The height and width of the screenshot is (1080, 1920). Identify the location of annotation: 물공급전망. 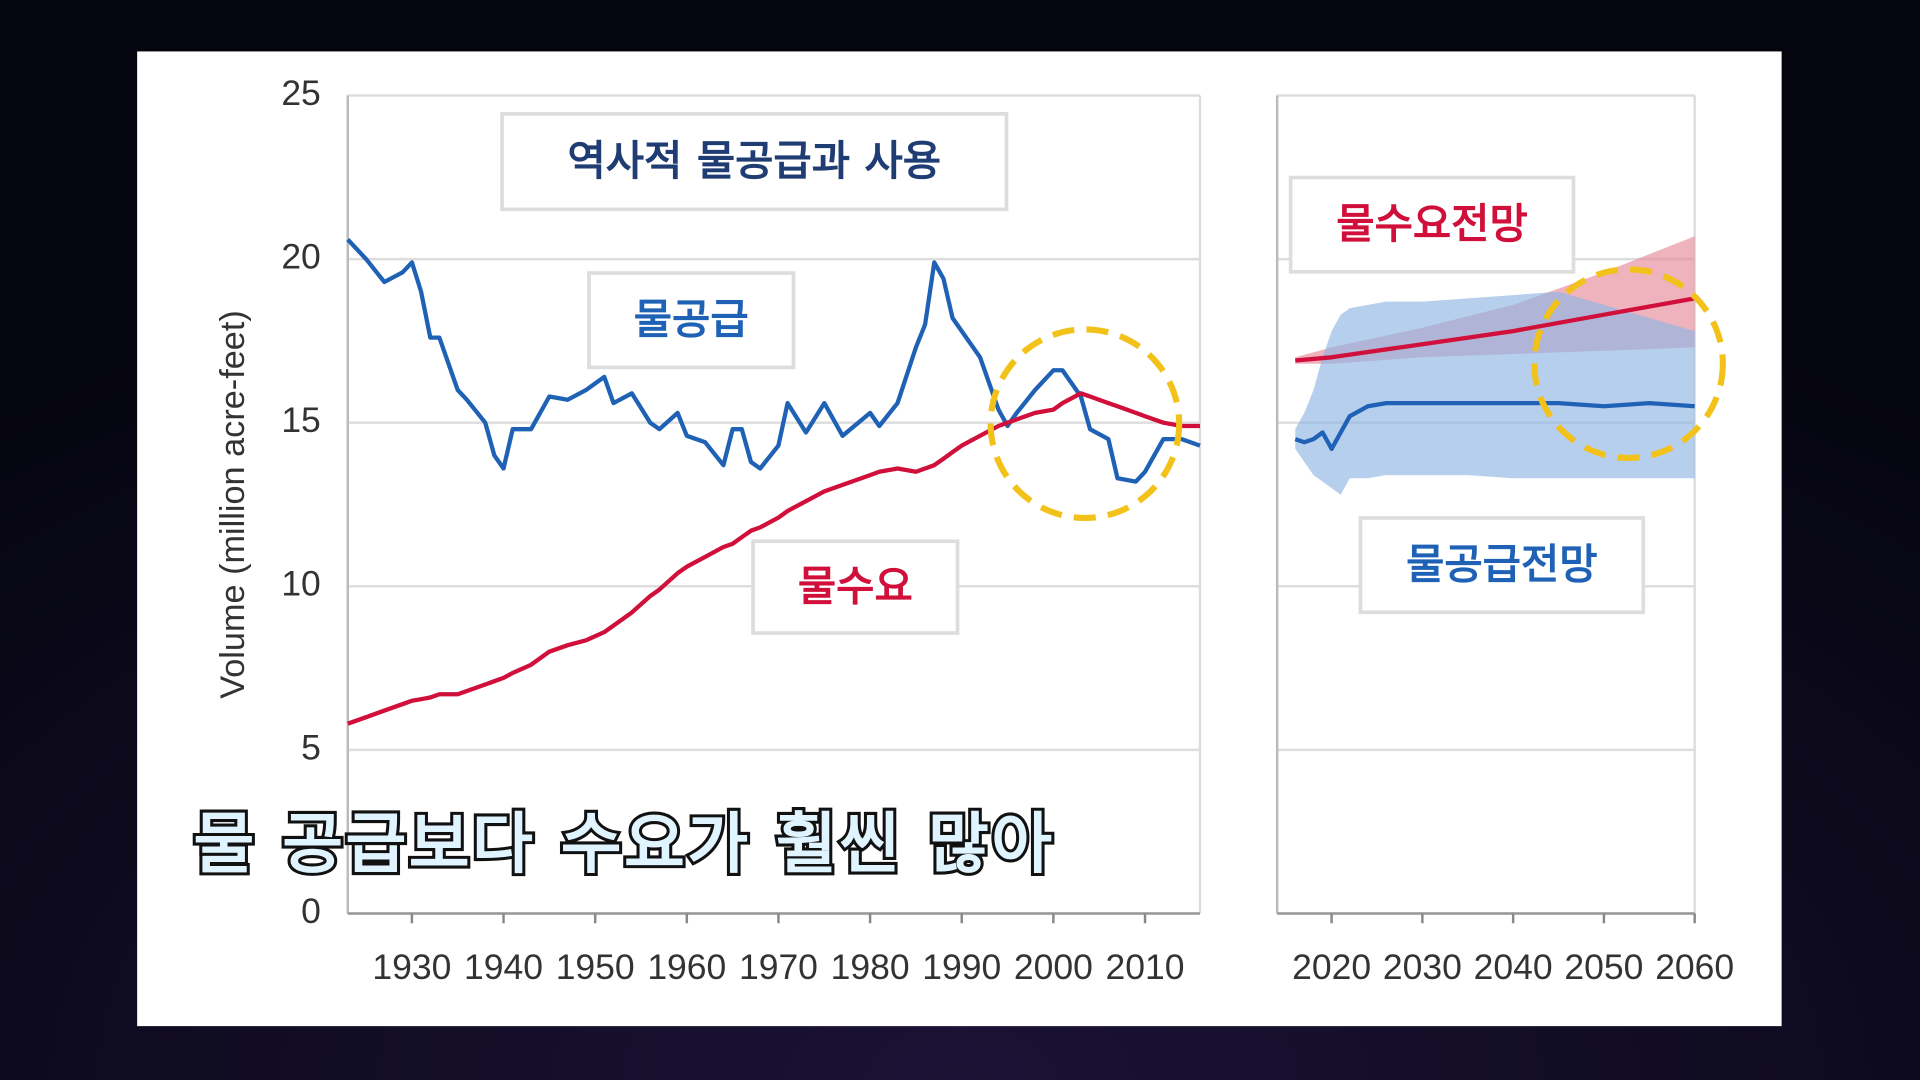
(1501, 564).